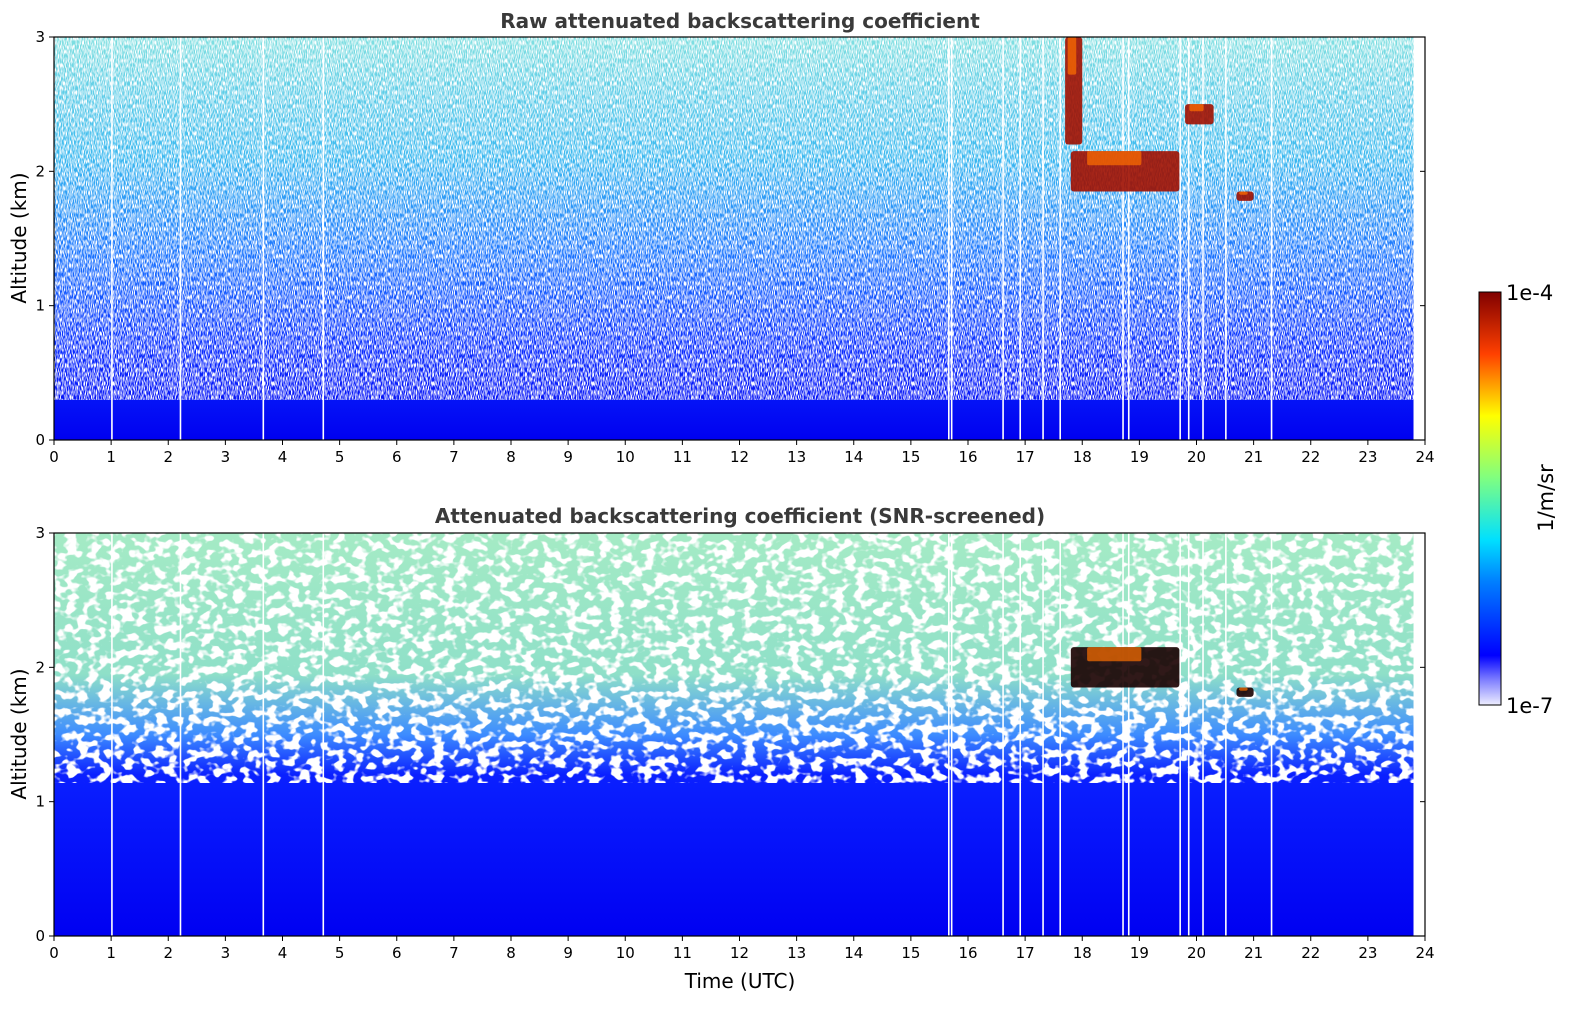 This screenshot has height=1020, width=1595. I want to click on time-axis-label: Time (UTC), so click(740, 981).